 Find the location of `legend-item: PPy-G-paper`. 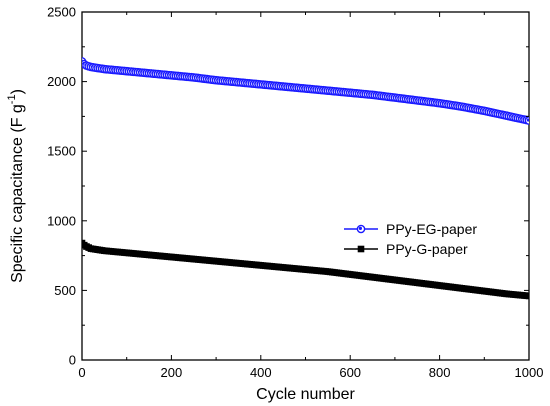

legend-item: PPy-G-paper is located at coordinates (406, 249).